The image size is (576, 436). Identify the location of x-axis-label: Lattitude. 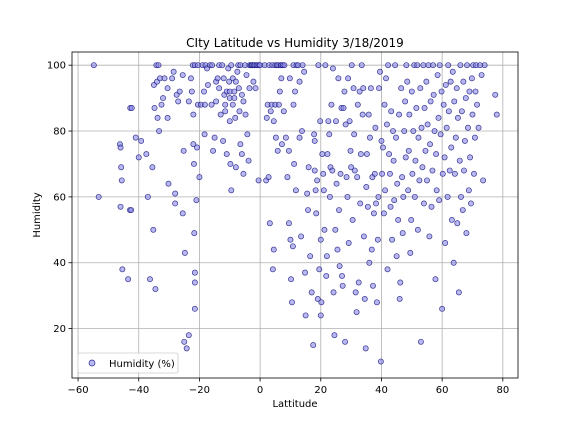
(294, 404).